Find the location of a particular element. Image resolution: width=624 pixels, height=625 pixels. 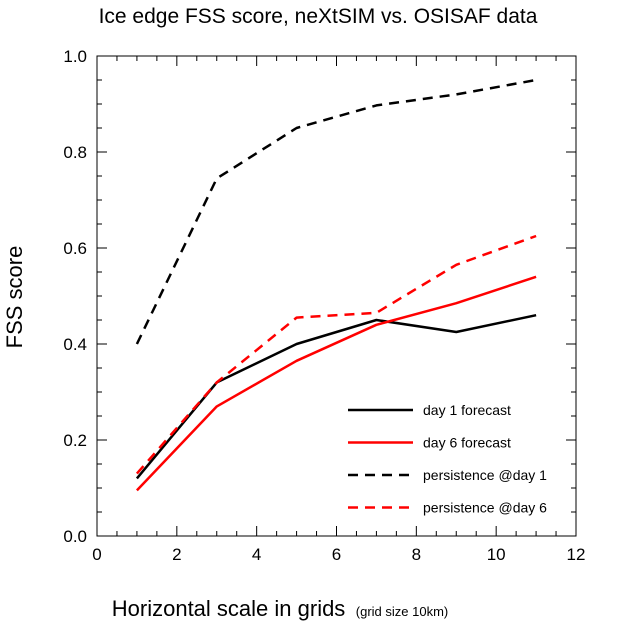

y-tick-label: 1.0 is located at coordinates (75, 56).